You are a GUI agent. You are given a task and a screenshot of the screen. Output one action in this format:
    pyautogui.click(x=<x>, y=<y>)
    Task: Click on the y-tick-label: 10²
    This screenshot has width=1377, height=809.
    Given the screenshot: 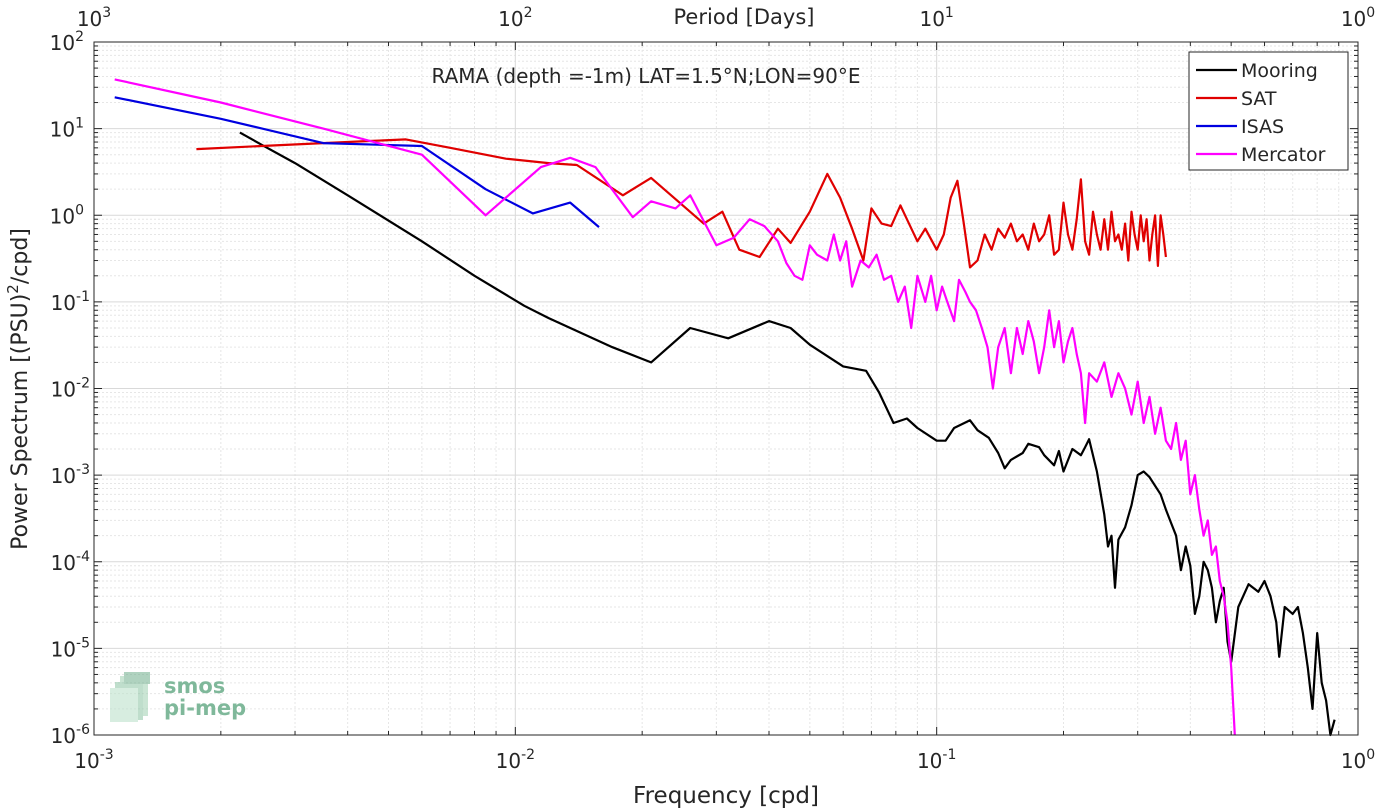 What is the action you would take?
    pyautogui.click(x=67, y=42)
    